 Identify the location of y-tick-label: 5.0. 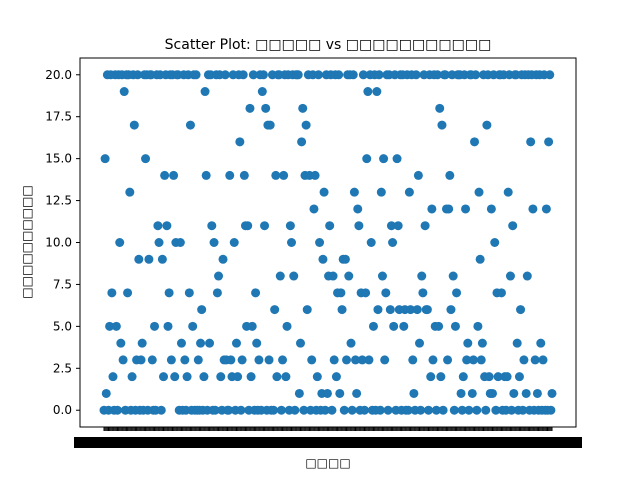
(62, 326).